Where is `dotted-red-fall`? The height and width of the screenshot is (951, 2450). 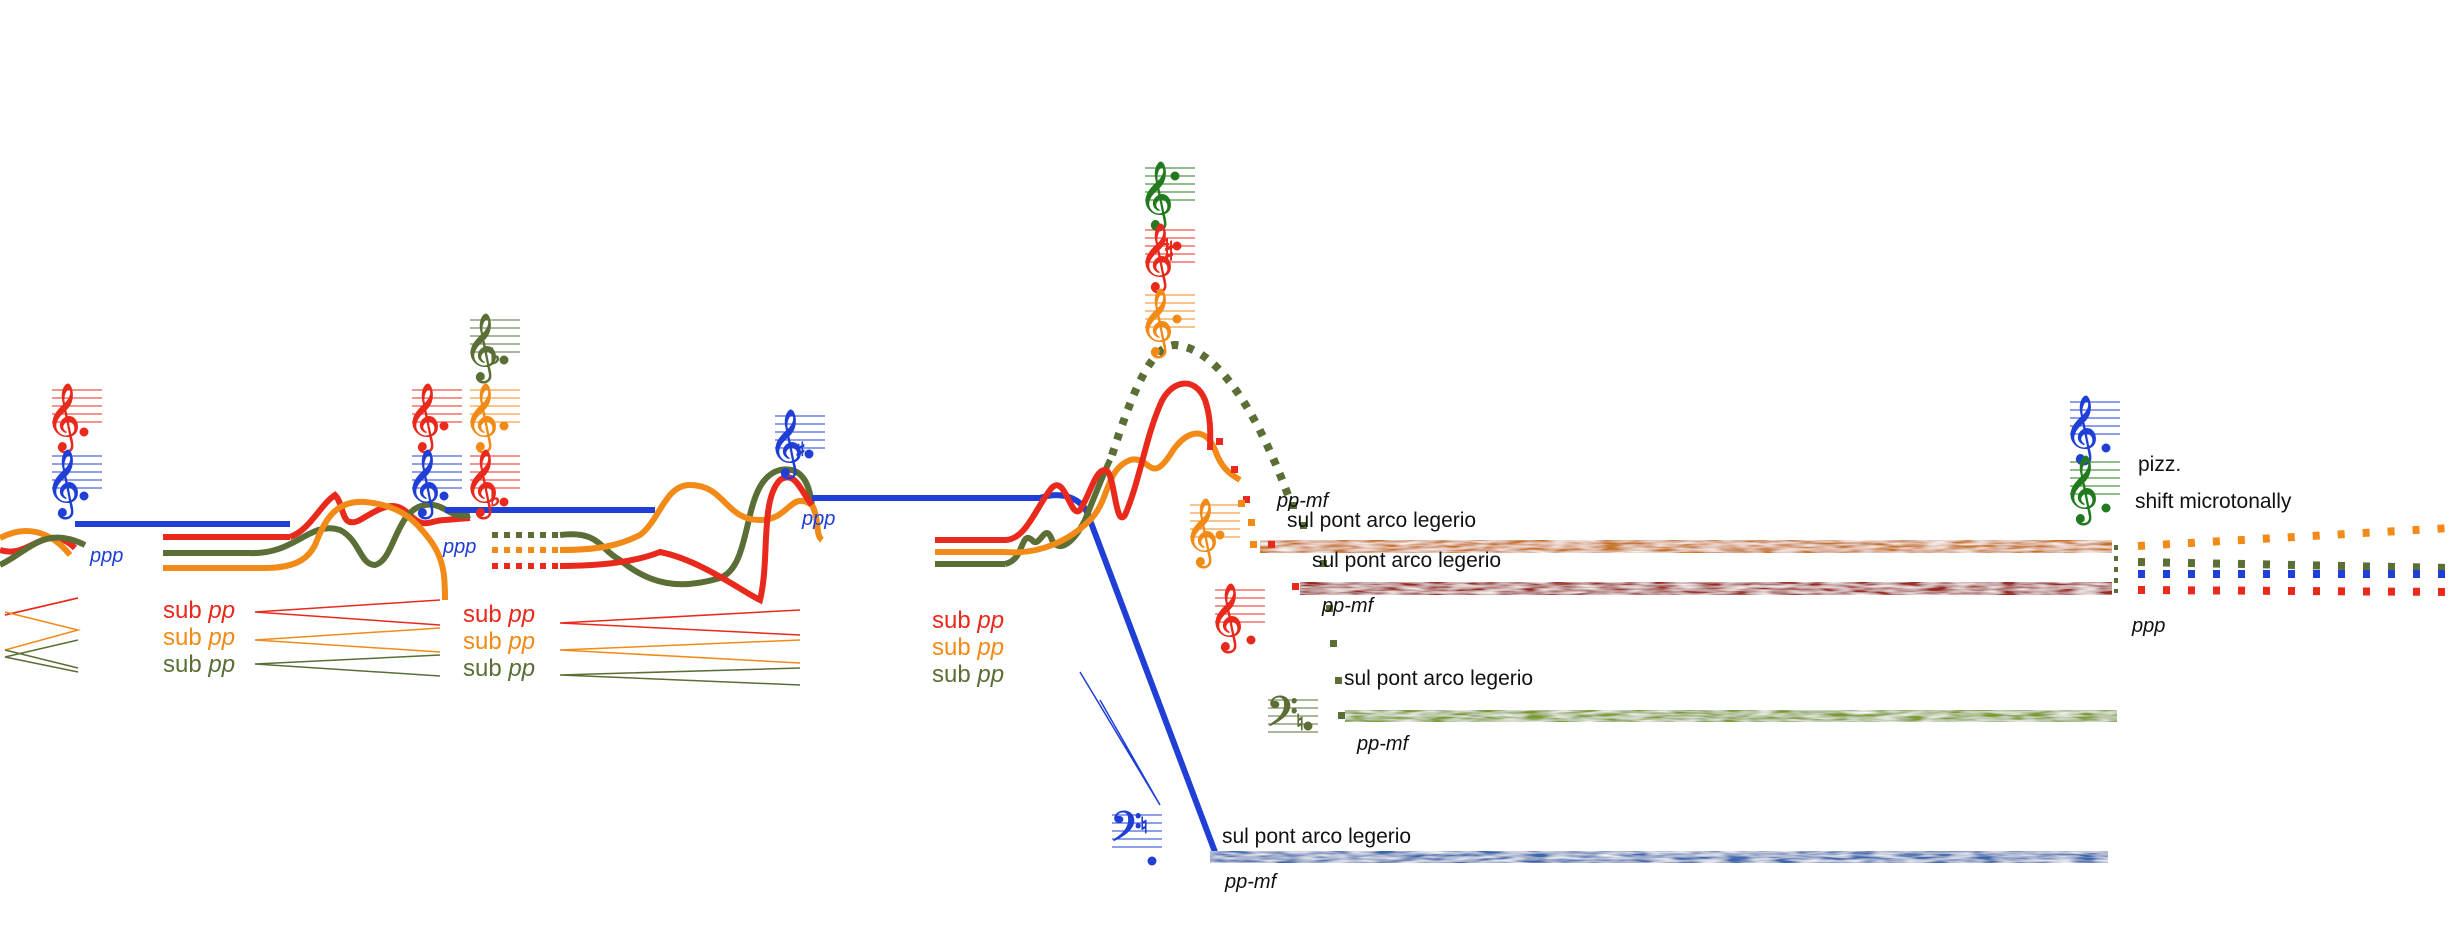 dotted-red-fall is located at coordinates (1233, 470).